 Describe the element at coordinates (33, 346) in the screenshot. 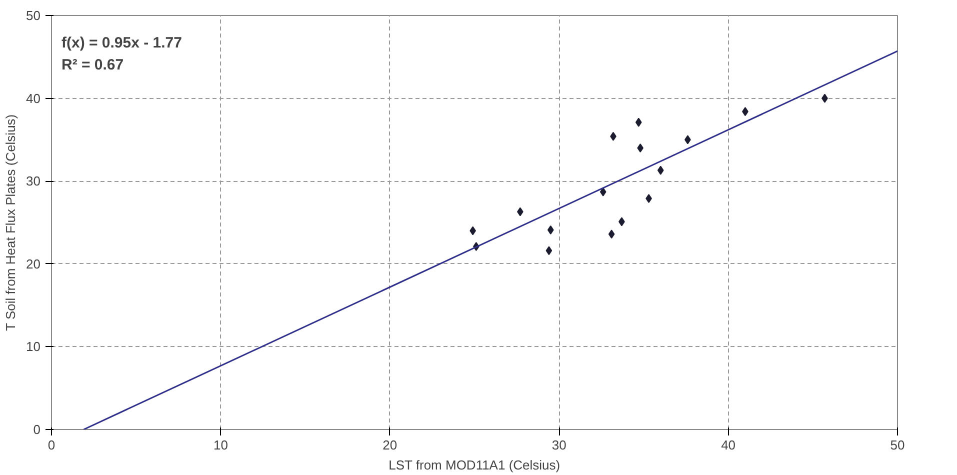

I see `y-tick-label: 10` at that location.